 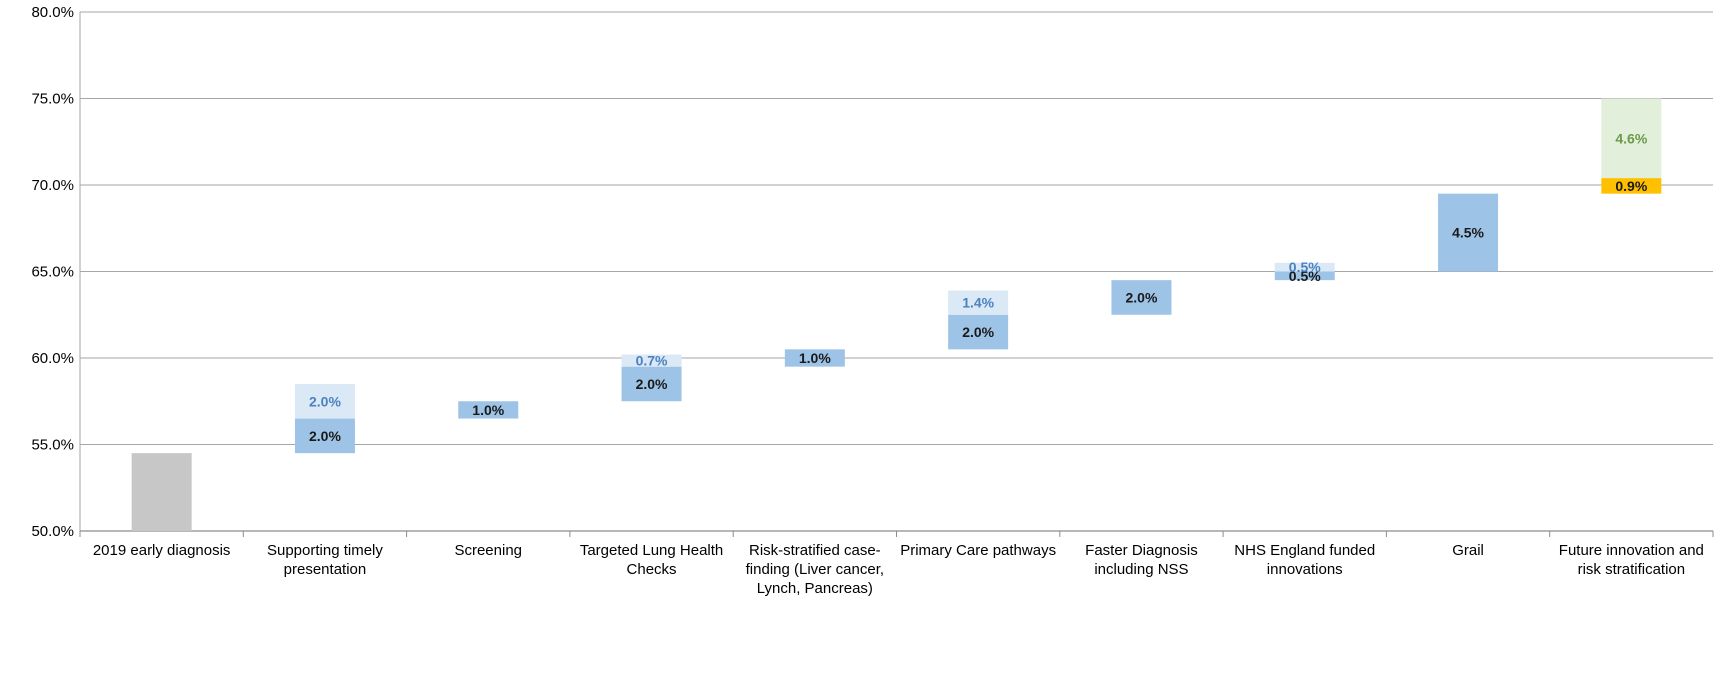 What do you see at coordinates (161, 550) in the screenshot?
I see `x-category-label: 2019 early diagnosis` at bounding box center [161, 550].